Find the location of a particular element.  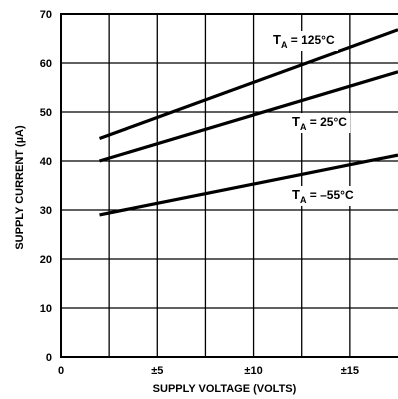

series-label-0: TA = 125°C is located at coordinates (304, 41).